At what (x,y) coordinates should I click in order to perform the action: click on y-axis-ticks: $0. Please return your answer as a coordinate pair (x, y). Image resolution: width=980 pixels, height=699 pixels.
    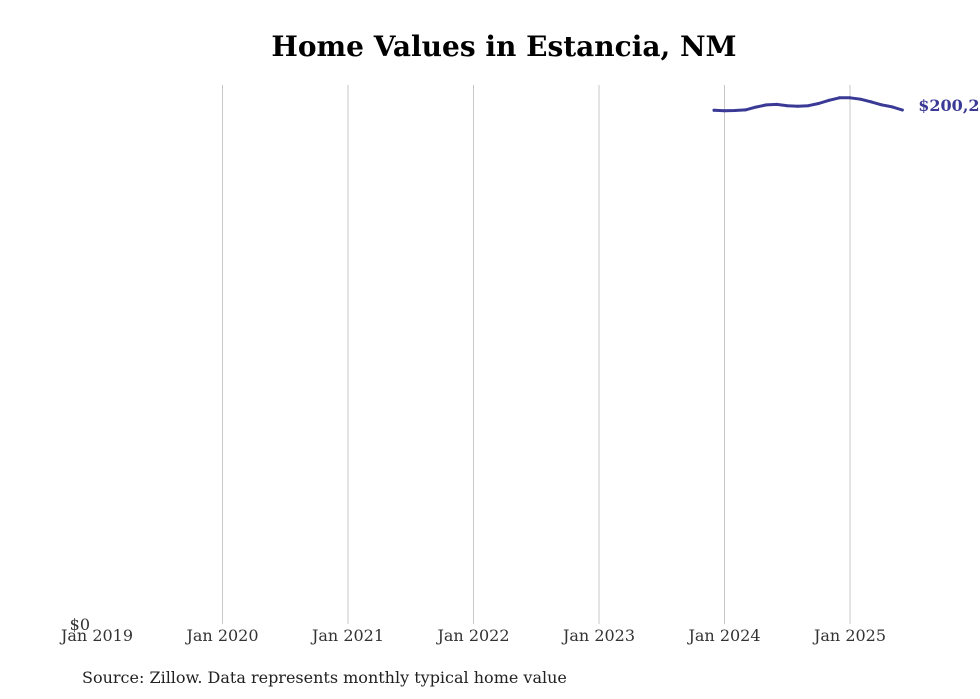
    Looking at the image, I should click on (80, 624).